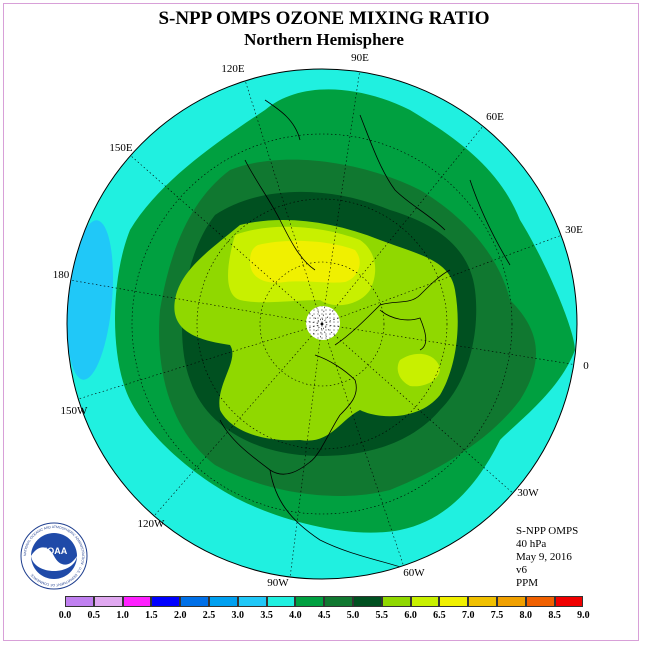 This screenshot has height=648, width=648. Describe the element at coordinates (151, 615) in the screenshot. I see `colorbar-tick-label: 1.5` at that location.